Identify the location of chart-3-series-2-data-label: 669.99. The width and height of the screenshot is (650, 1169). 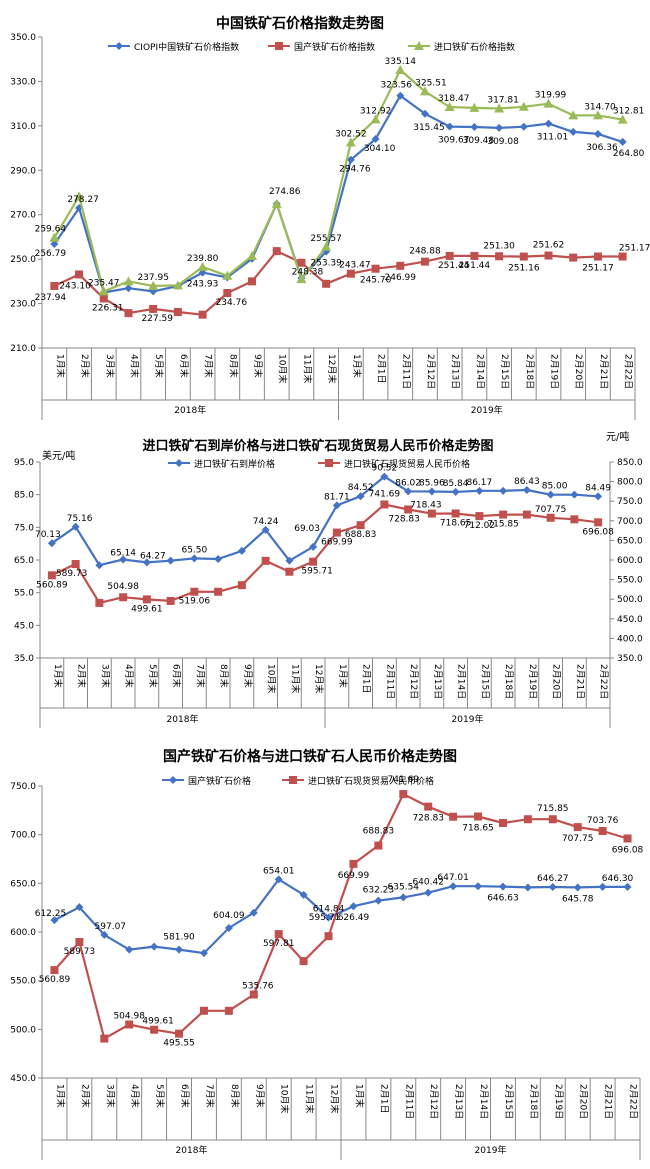
(354, 876).